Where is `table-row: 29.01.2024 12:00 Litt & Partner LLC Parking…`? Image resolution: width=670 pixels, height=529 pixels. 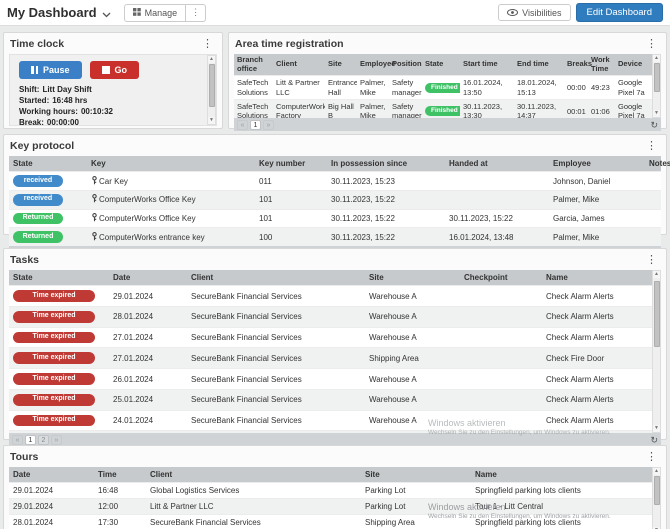
table-row: 29.01.2024 12:00 Litt & Partner LLC Parking… is located at coordinates (335, 506).